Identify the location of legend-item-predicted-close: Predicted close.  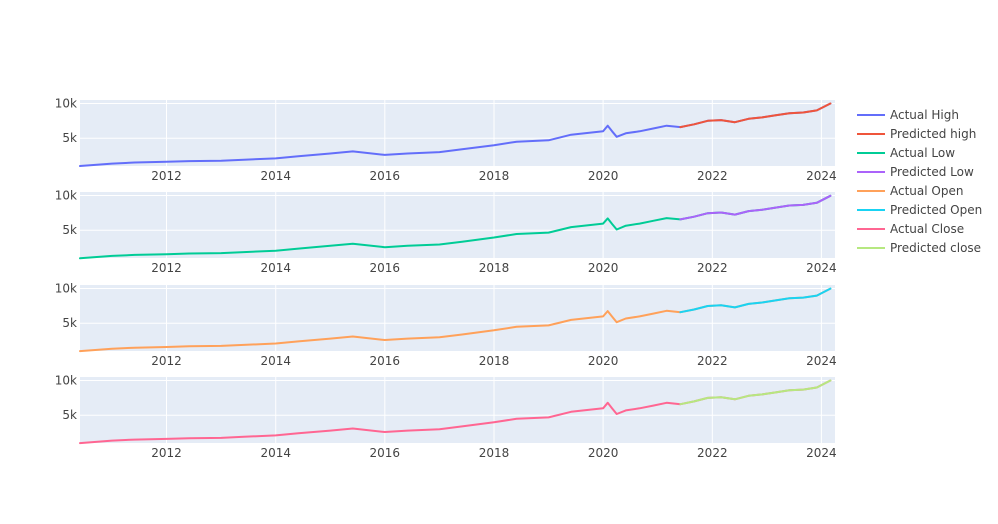
(919, 248).